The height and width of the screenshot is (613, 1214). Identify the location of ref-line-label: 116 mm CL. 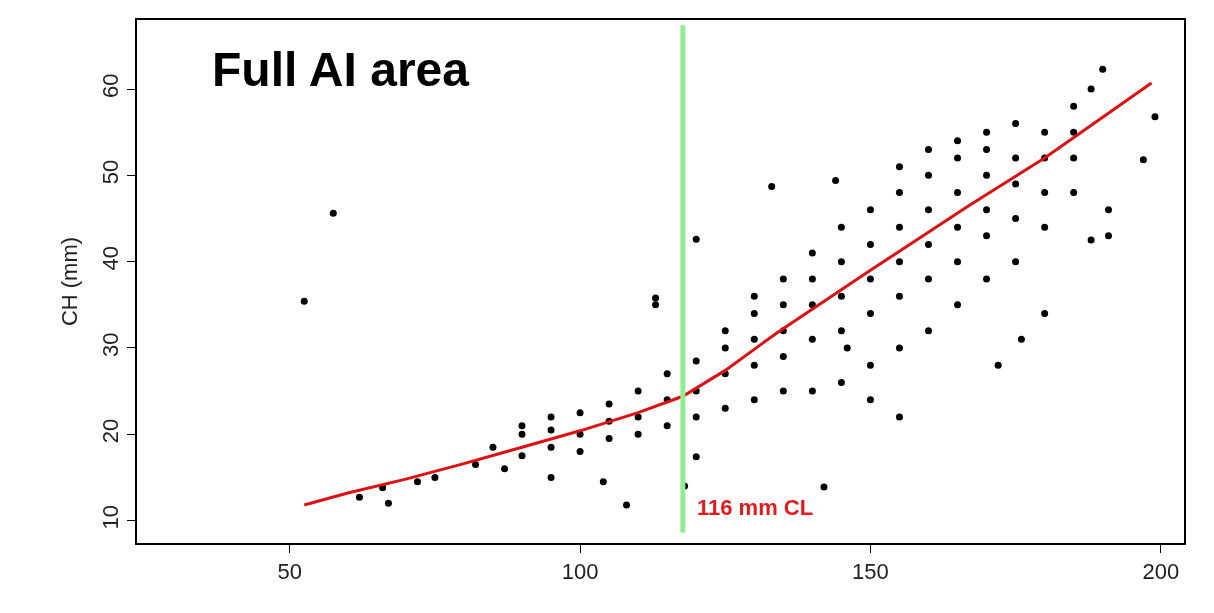
(755, 507).